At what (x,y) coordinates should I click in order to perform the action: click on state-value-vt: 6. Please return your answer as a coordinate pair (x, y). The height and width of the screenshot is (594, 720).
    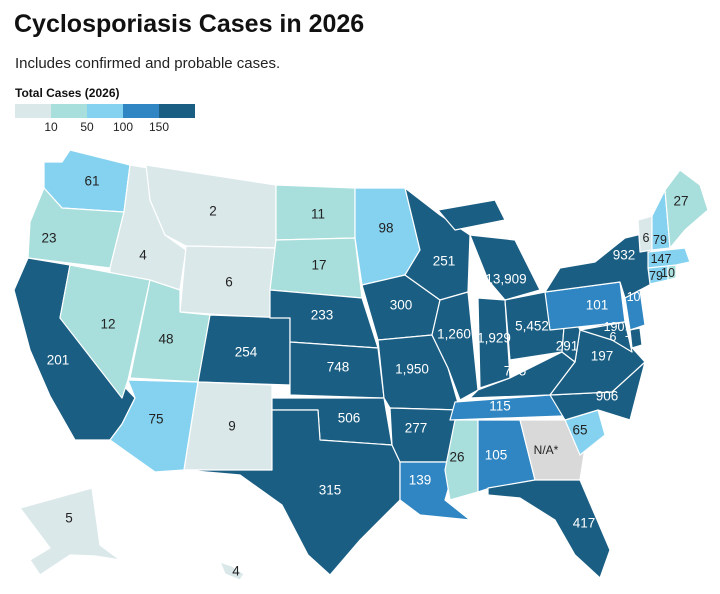
    Looking at the image, I should click on (646, 238).